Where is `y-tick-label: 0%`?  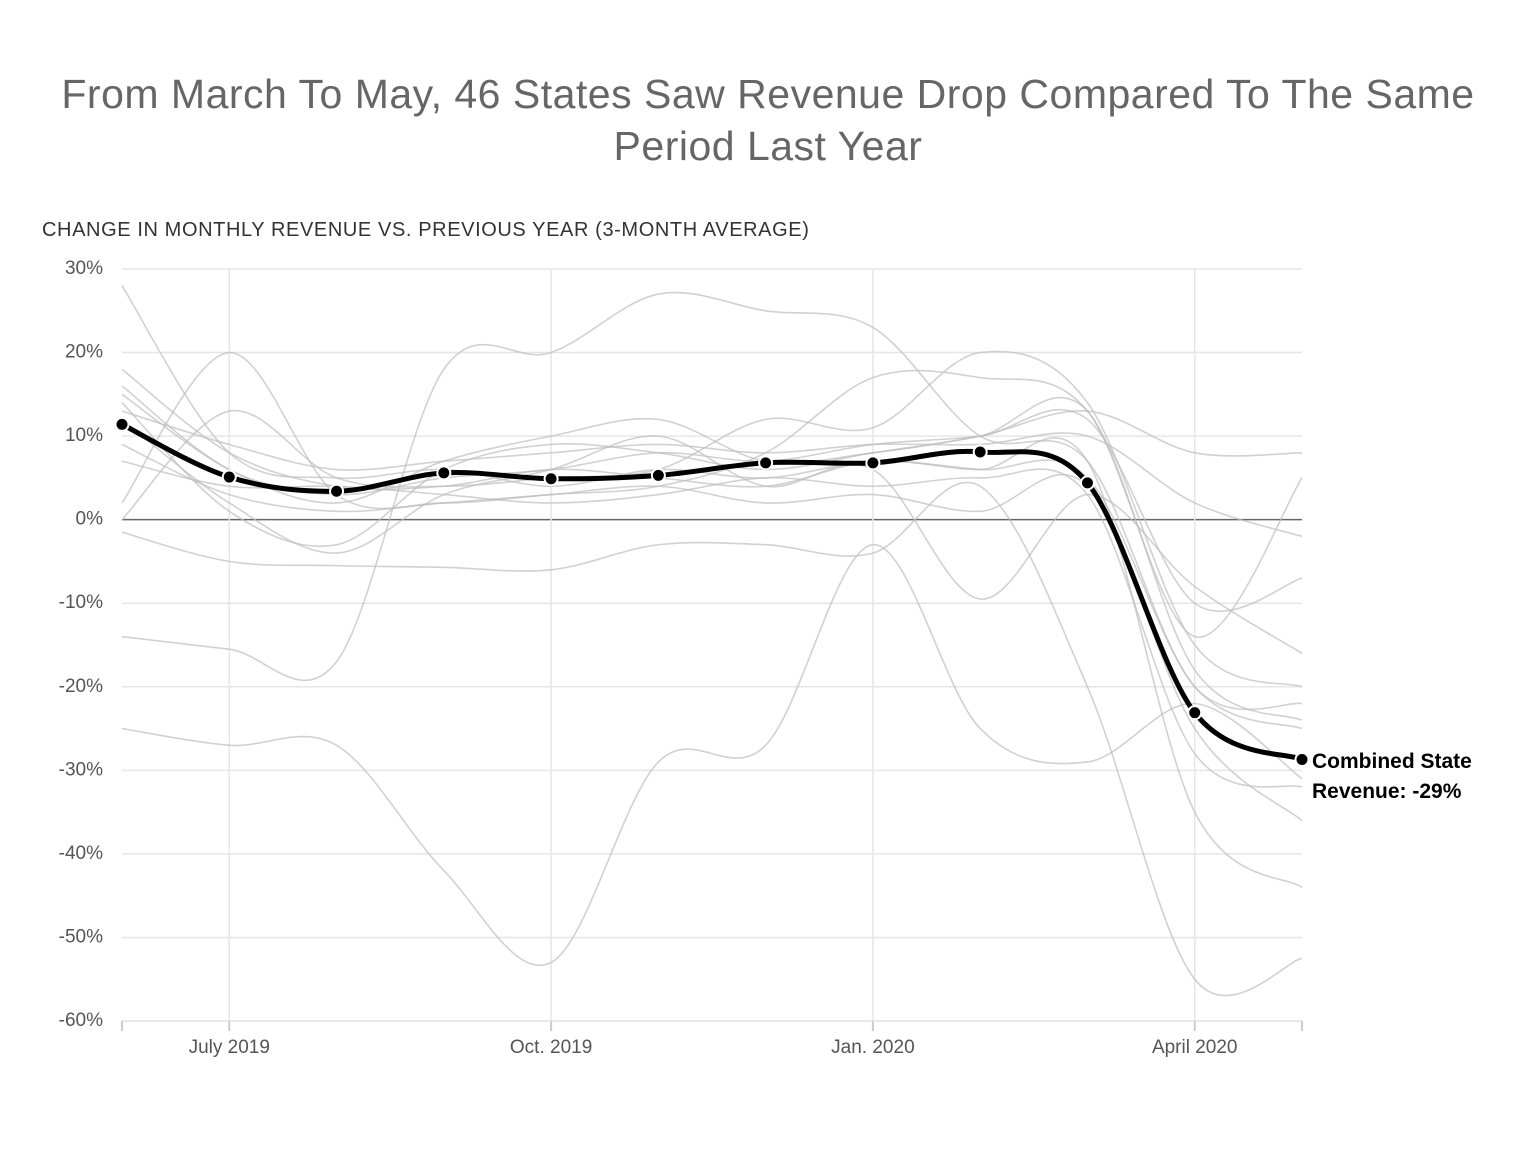 y-tick-label: 0% is located at coordinates (90, 519).